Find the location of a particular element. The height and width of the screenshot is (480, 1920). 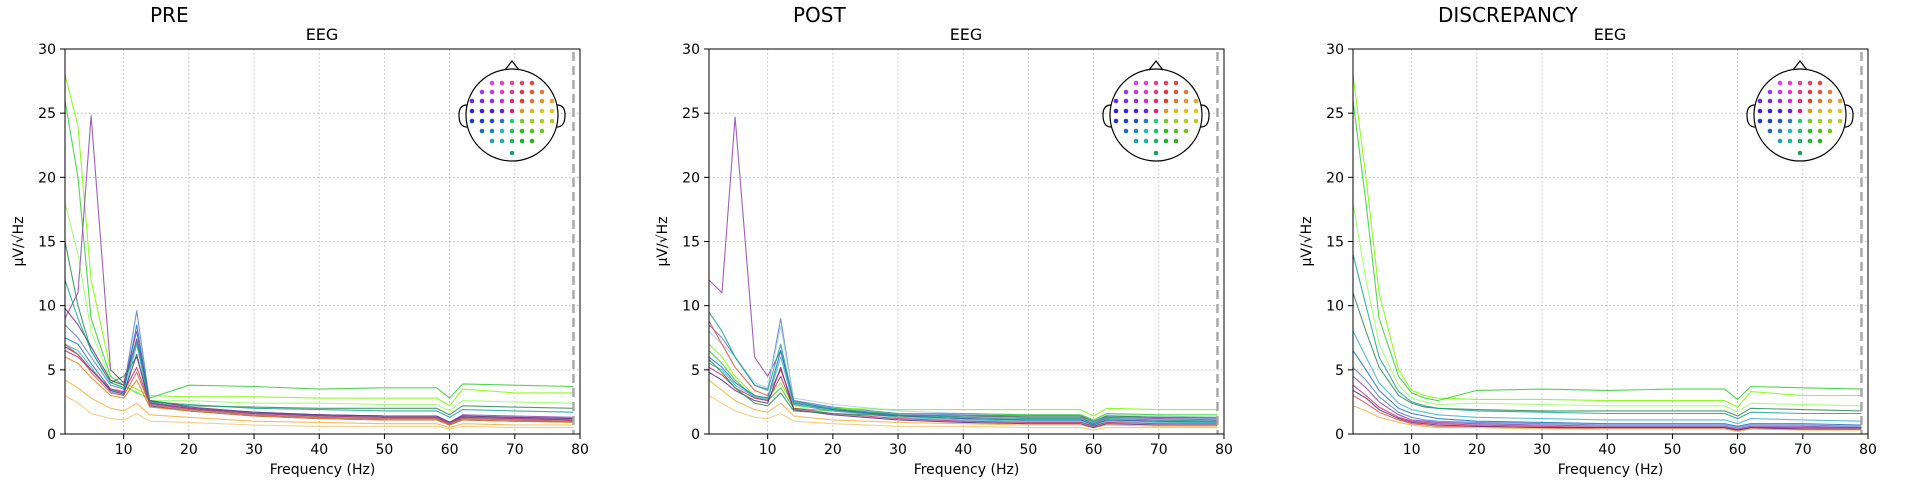

x-tick-label: 70 is located at coordinates (1159, 450).